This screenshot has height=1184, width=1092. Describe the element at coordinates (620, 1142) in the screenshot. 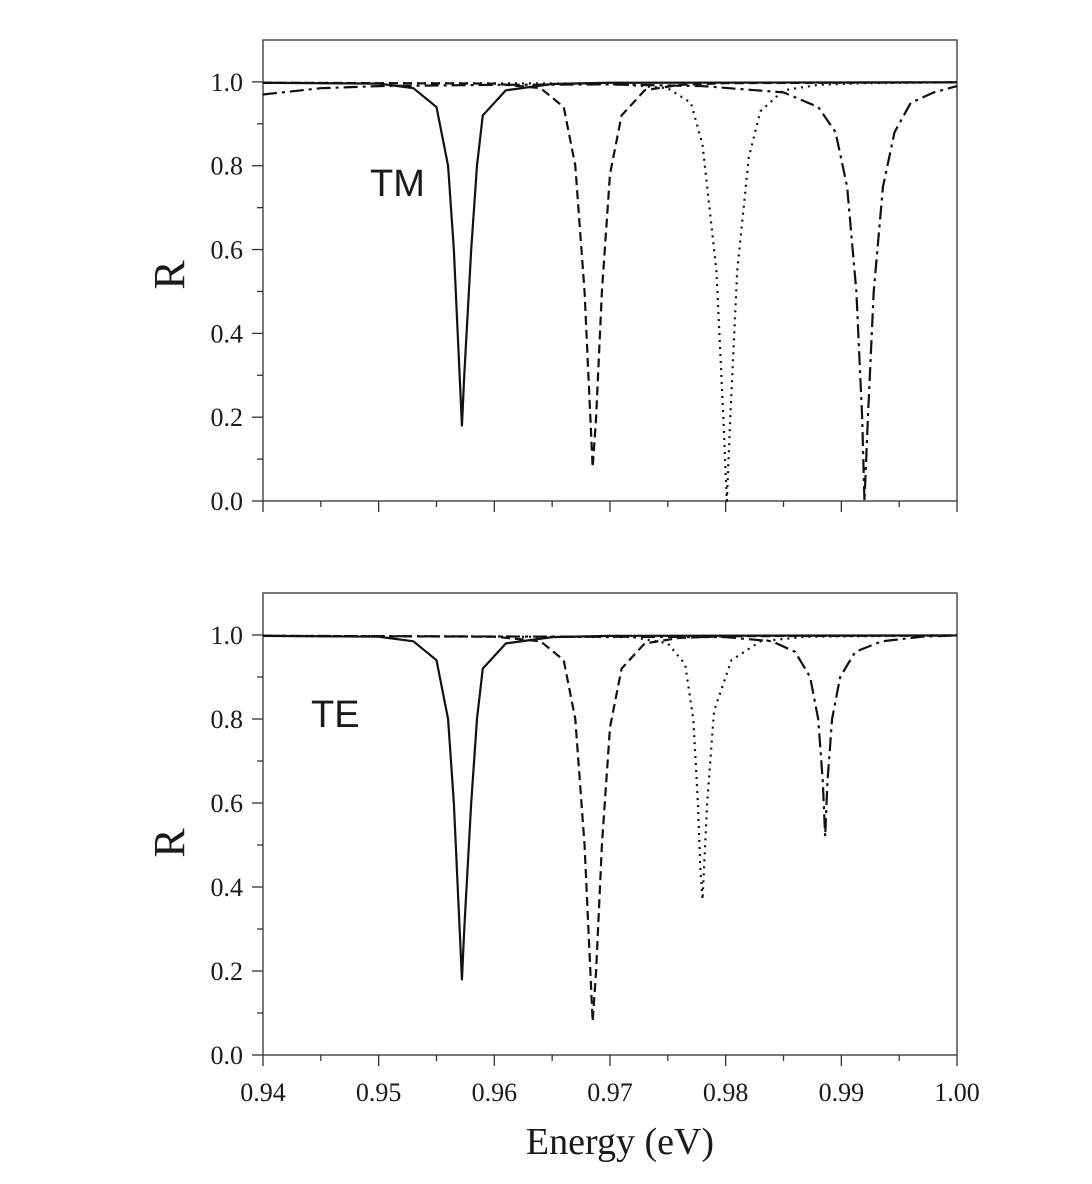

I see `x-axis-label: Energy (eV)` at that location.